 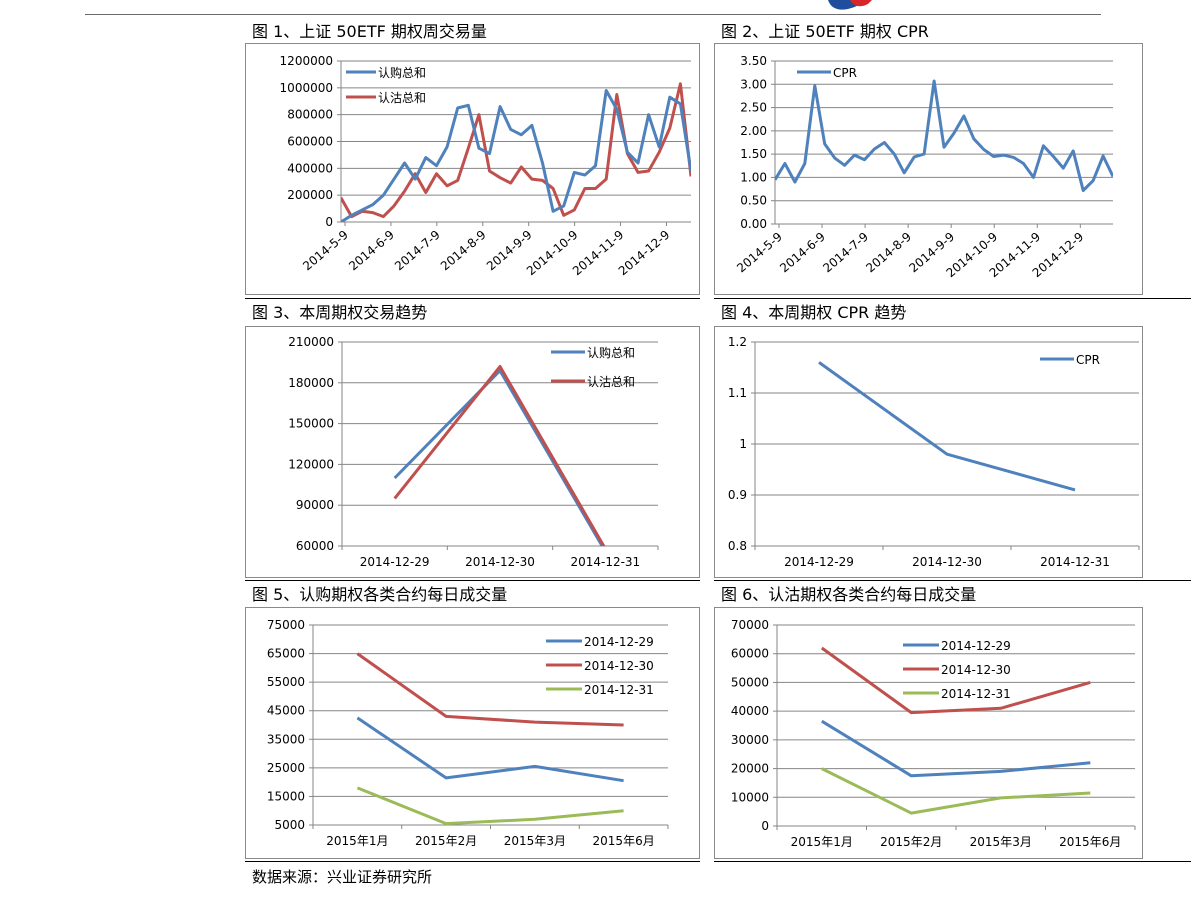 What do you see at coordinates (814, 312) in the screenshot?
I see `chart-4-title: 图 4、本周期权 CPR 趋势` at bounding box center [814, 312].